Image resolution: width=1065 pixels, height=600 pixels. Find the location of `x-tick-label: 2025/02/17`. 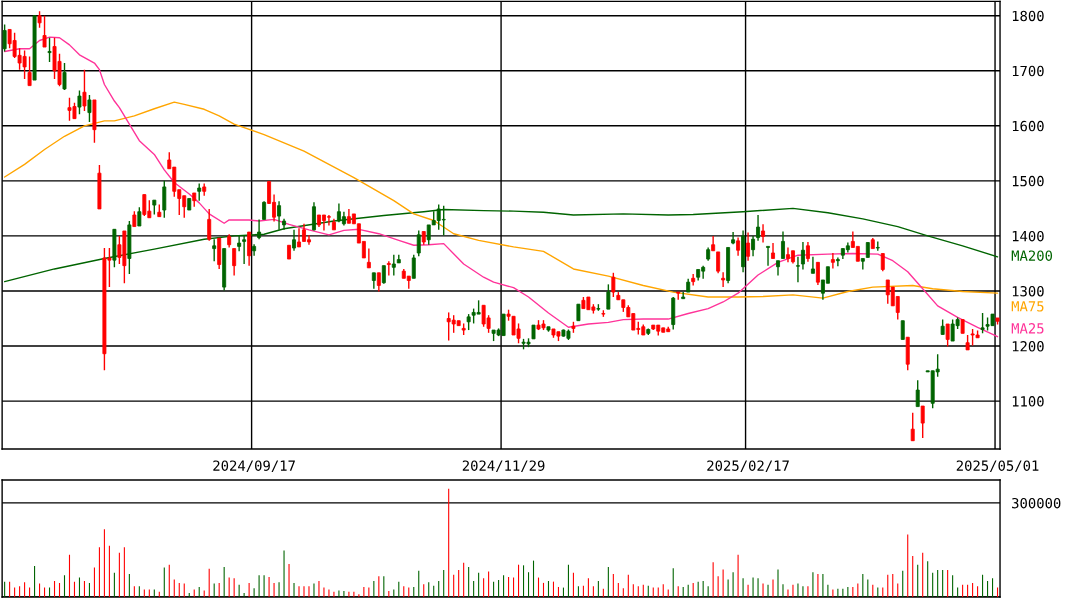

x-tick-label: 2025/02/17 is located at coordinates (748, 466).